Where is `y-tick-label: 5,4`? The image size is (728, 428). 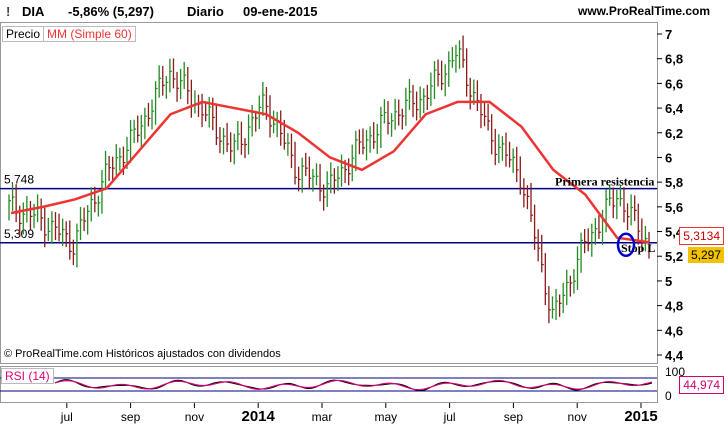 y-tick-label: 5,4 is located at coordinates (674, 232).